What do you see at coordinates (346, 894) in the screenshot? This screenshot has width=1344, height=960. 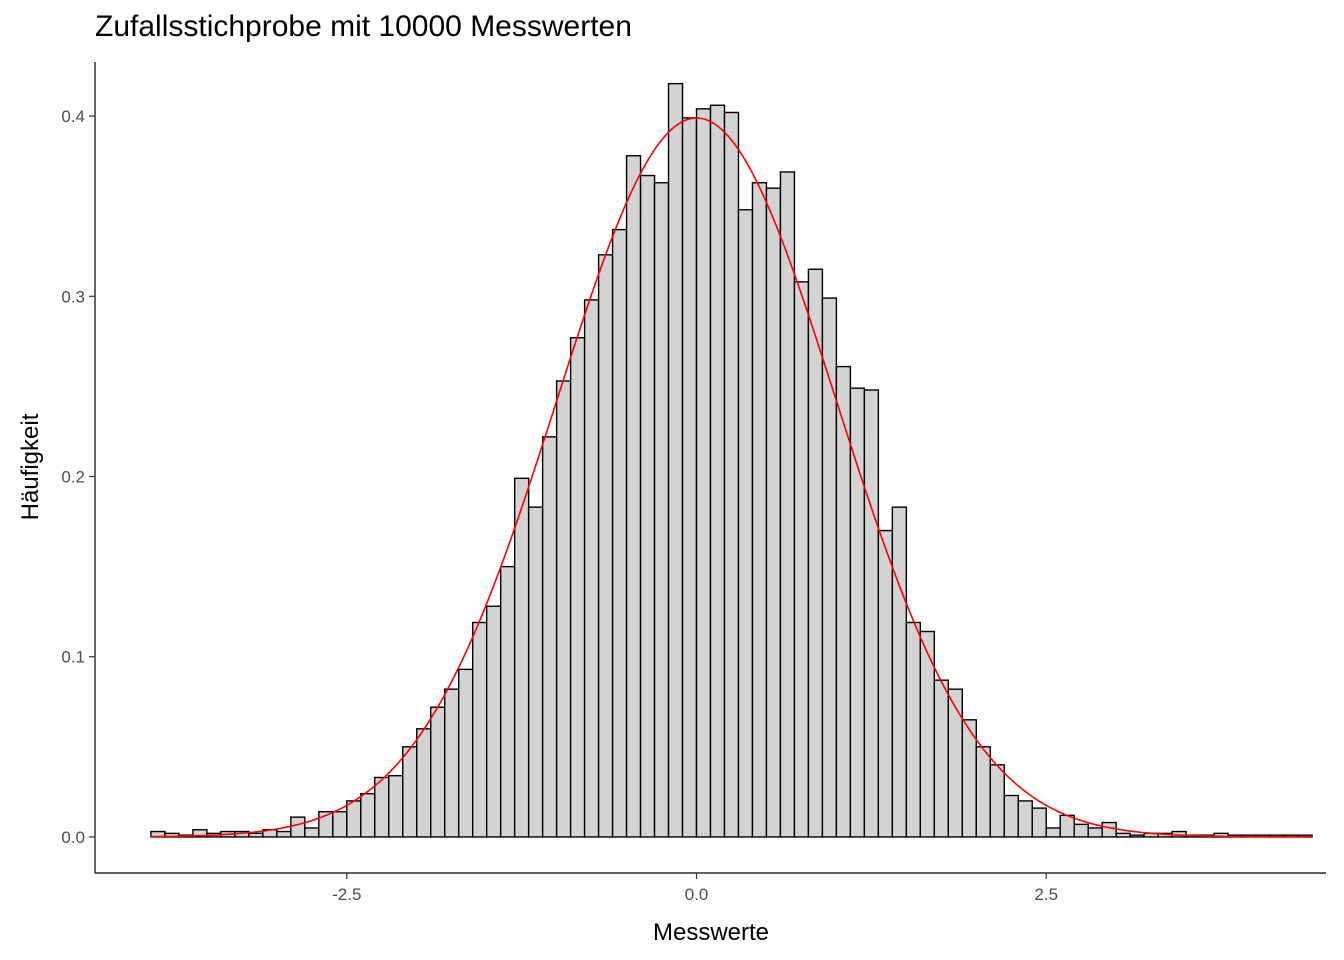 I see `x-tick-label: -2.5` at bounding box center [346, 894].